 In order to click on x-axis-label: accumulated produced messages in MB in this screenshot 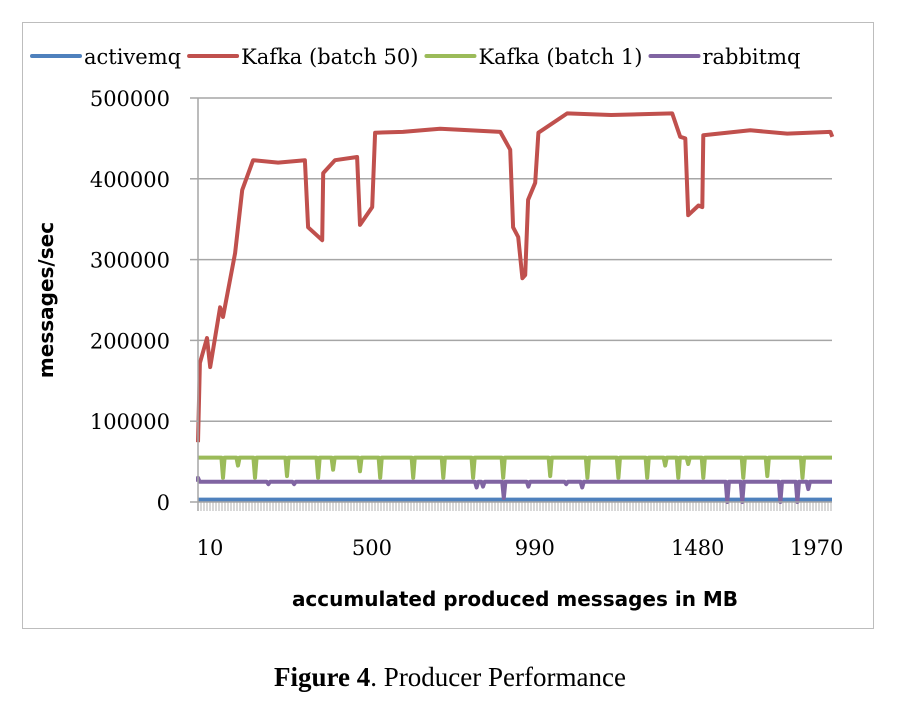, I will do `click(515, 599)`.